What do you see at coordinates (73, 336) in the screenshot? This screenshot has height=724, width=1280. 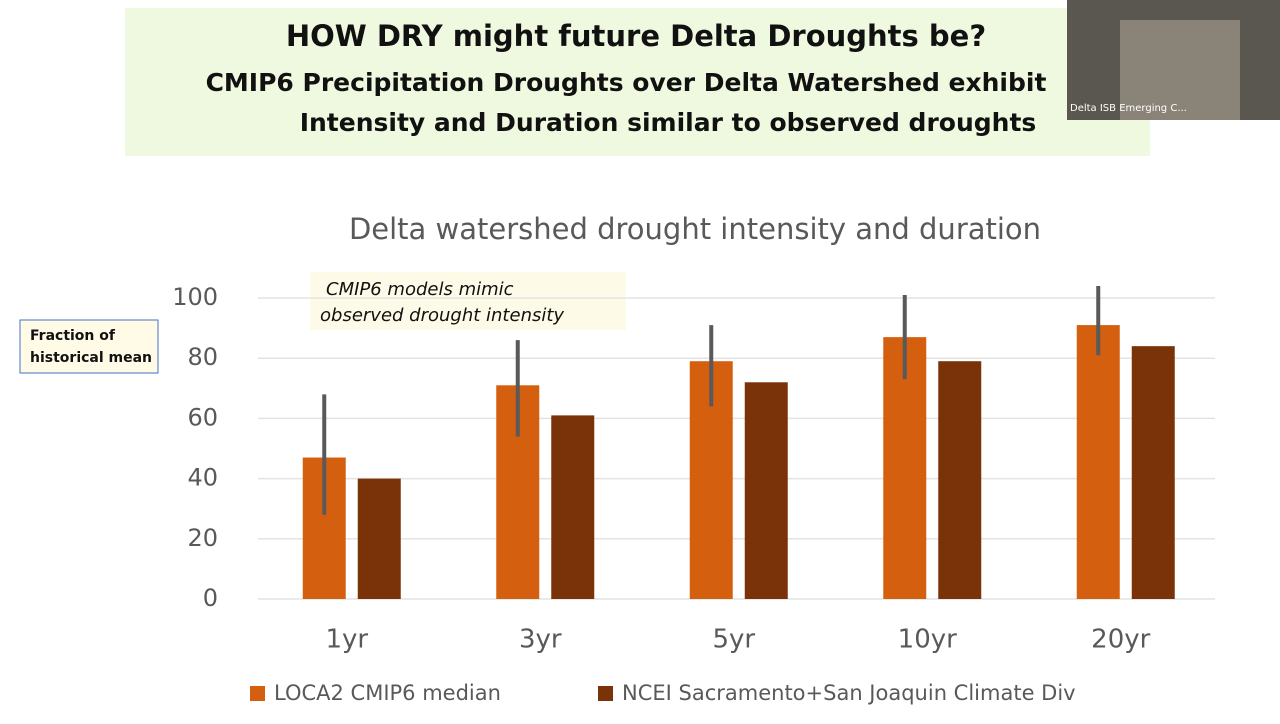 I see `y-axis-label: Fraction of` at bounding box center [73, 336].